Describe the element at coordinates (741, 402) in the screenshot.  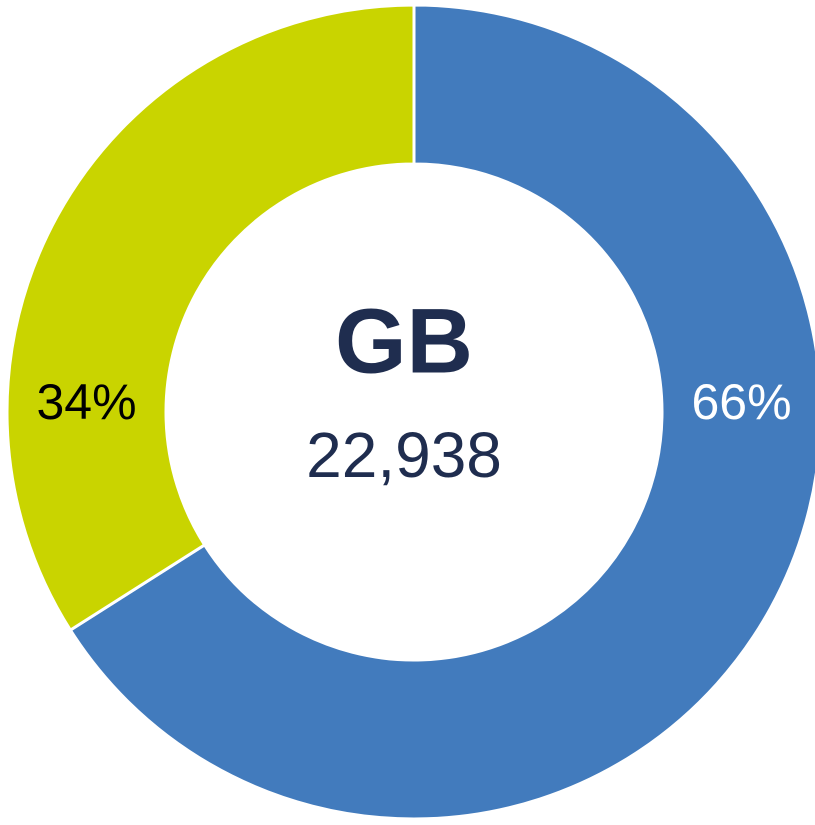
I see `data-label: 66%` at that location.